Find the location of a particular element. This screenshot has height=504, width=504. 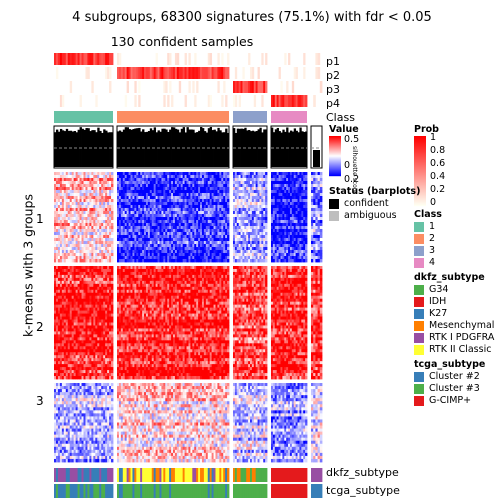

tcga-cell is located at coordinates (65, 491).